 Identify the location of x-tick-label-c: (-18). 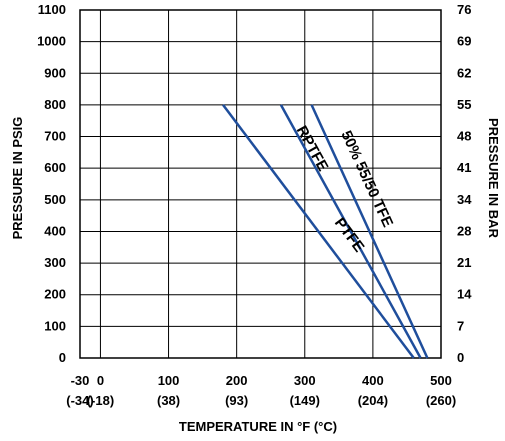
(100, 400).